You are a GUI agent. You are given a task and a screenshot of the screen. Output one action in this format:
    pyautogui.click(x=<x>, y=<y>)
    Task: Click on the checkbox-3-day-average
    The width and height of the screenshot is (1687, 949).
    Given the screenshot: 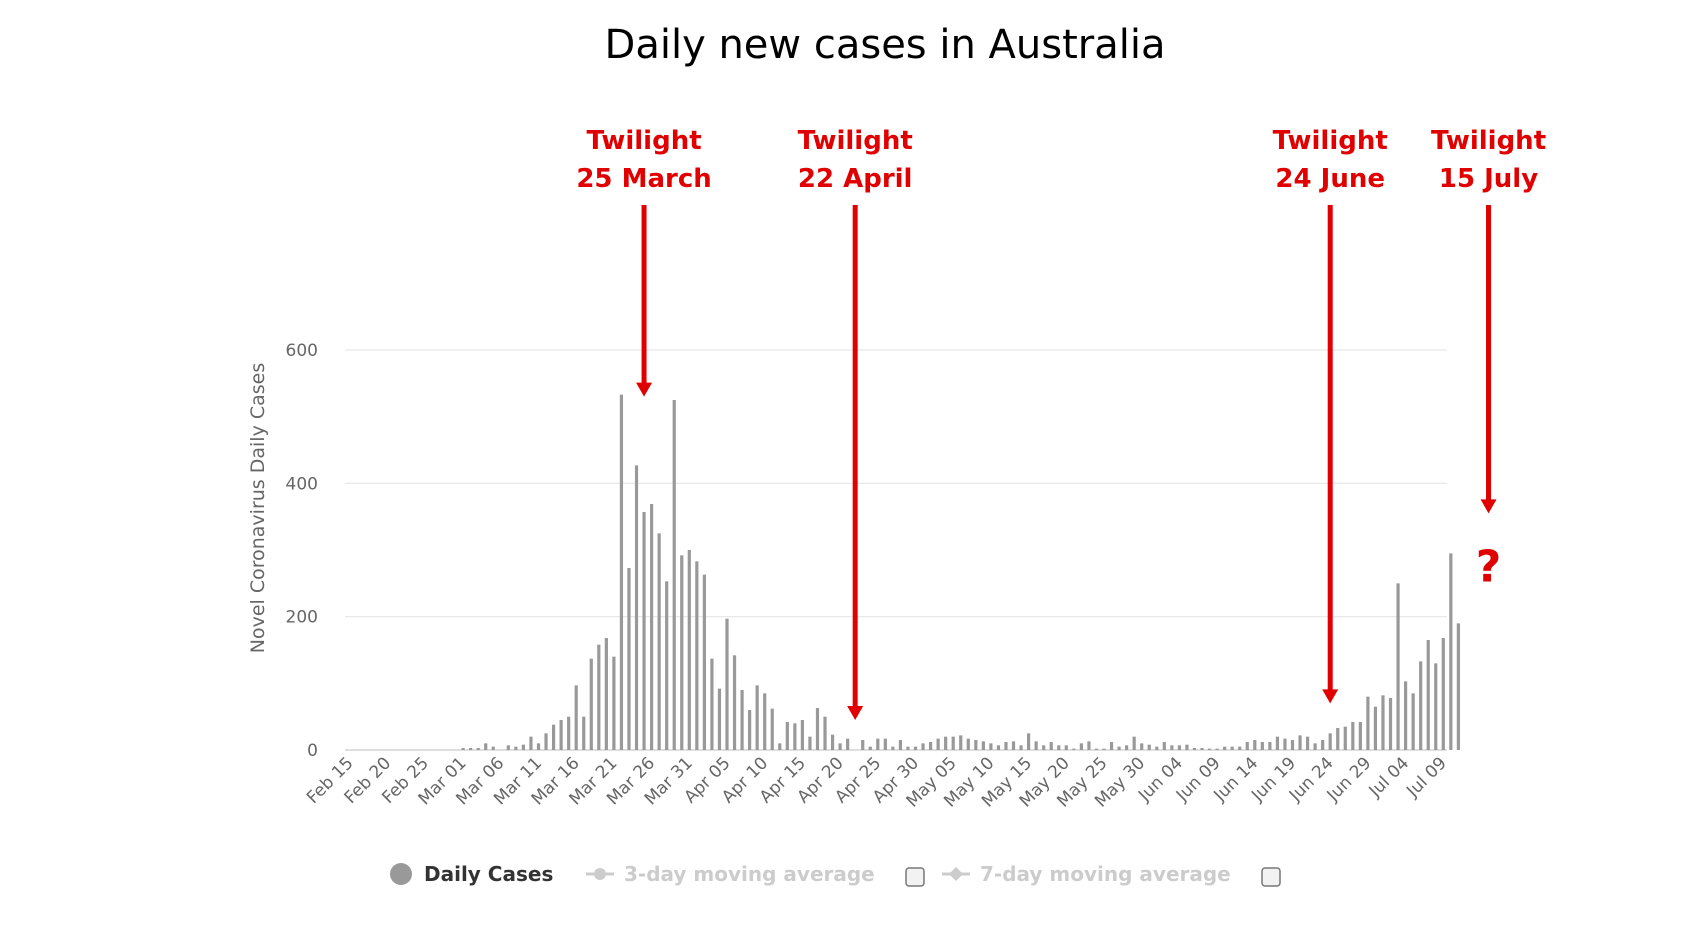 What is the action you would take?
    pyautogui.click(x=915, y=877)
    